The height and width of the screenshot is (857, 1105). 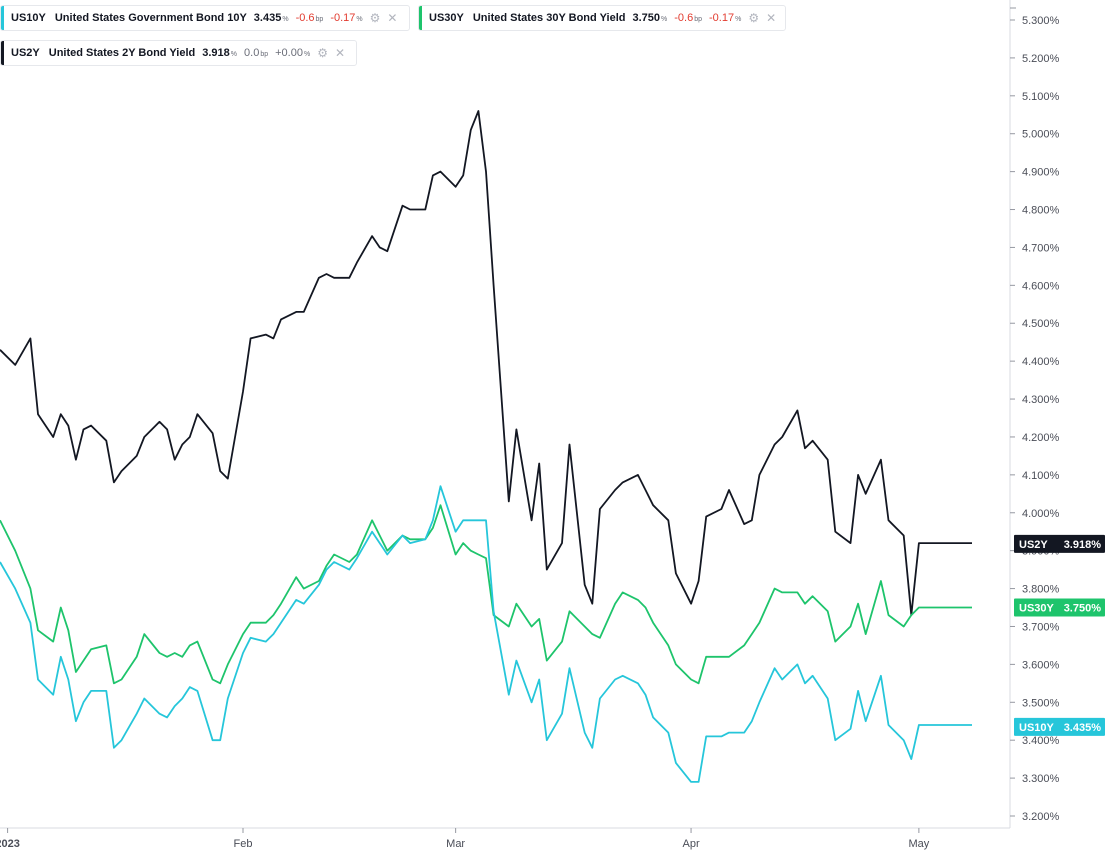 What do you see at coordinates (1041, 741) in the screenshot?
I see `y-tick-label: 3.400%` at bounding box center [1041, 741].